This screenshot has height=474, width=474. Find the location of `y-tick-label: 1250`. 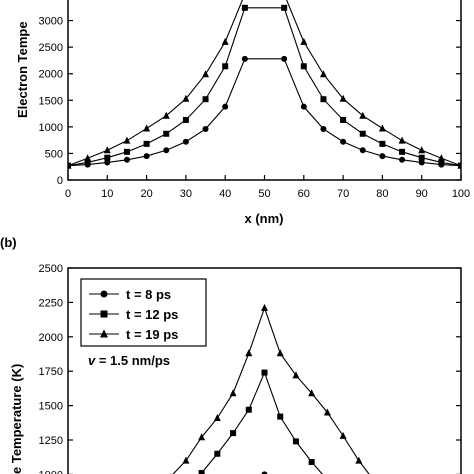

y-tick-label: 1250 is located at coordinates (51, 441).